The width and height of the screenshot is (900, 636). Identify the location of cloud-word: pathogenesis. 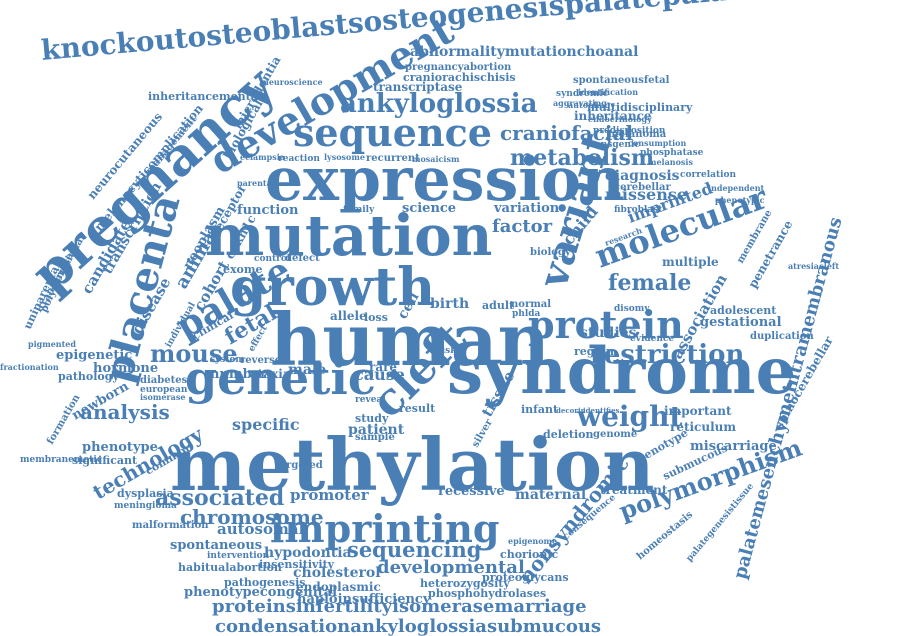
(265, 582).